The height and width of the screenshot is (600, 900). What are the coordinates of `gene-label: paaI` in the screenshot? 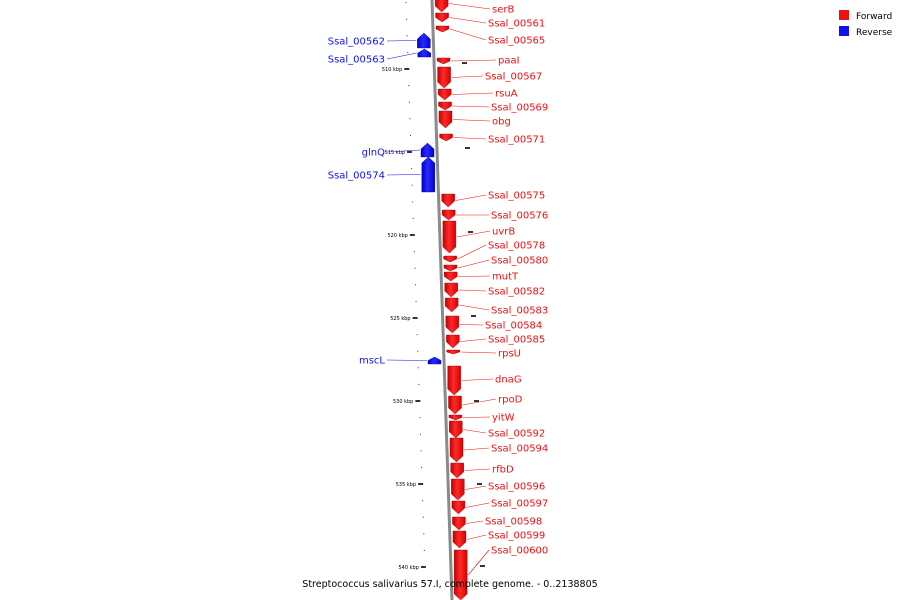 It's located at (509, 61).